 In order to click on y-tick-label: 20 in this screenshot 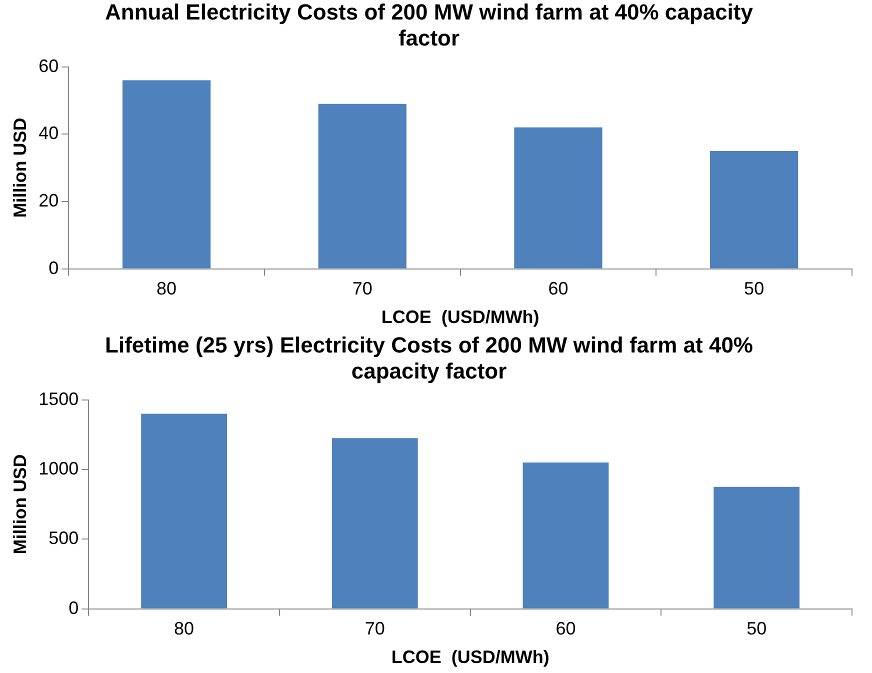, I will do `click(48, 200)`.